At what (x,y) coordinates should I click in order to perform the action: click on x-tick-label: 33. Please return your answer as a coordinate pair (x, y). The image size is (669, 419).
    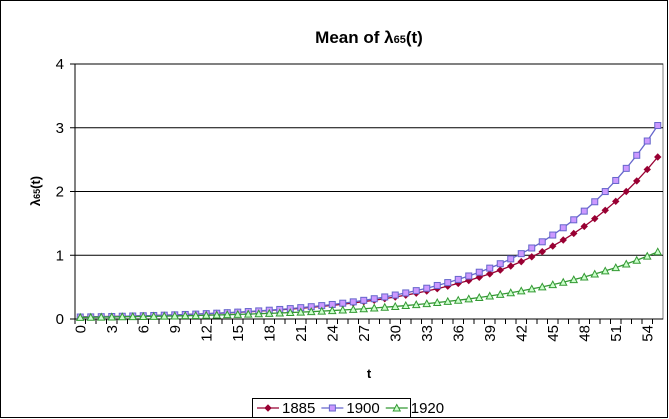
    Looking at the image, I should click on (427, 333).